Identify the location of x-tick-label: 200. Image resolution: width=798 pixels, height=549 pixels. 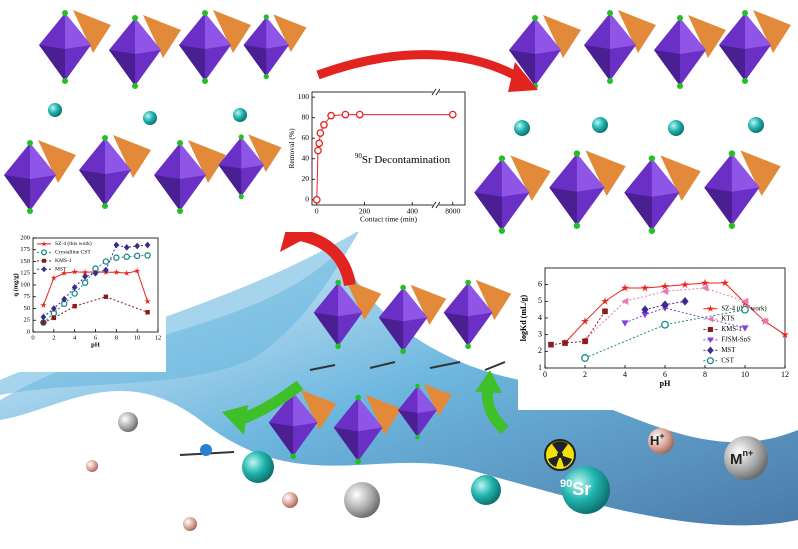
(365, 210).